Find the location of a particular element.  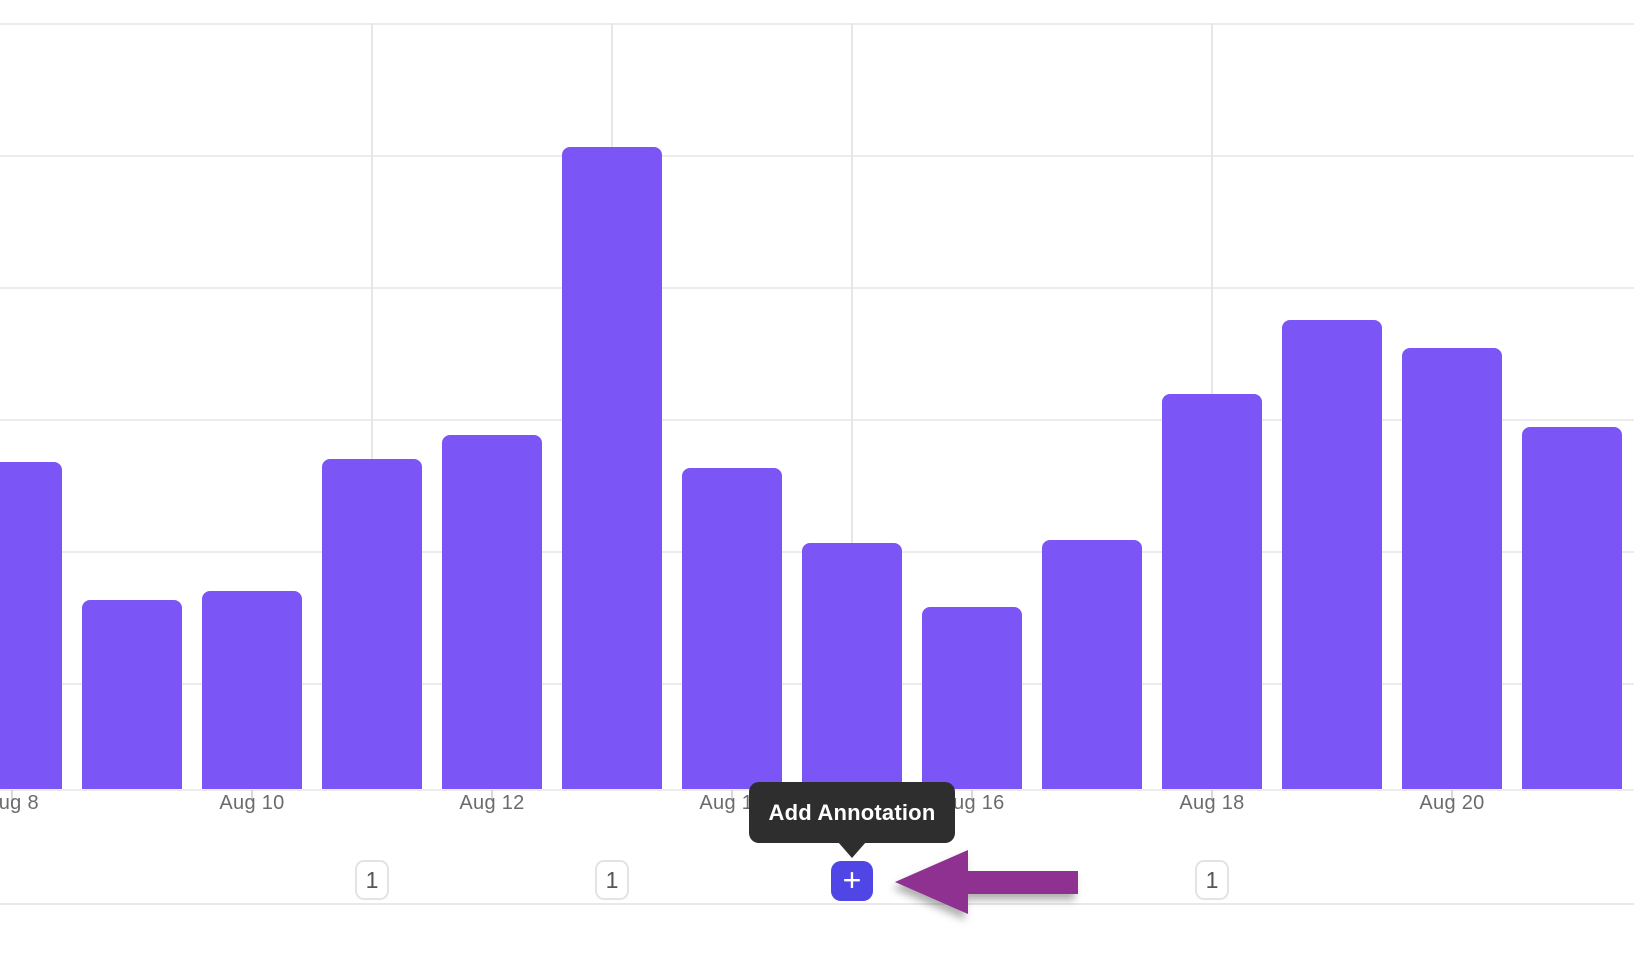

plus-icon: + is located at coordinates (852, 880).